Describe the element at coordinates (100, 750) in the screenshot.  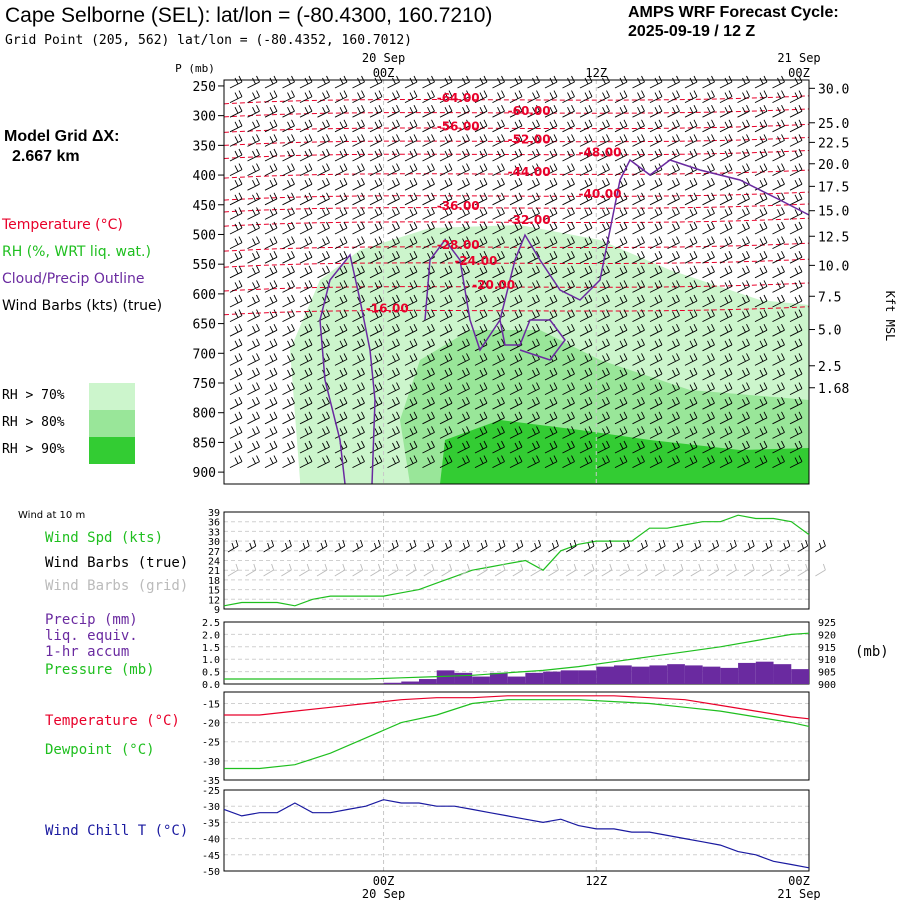
I see `dewpoint-label: Dewpoint (°C)` at that location.